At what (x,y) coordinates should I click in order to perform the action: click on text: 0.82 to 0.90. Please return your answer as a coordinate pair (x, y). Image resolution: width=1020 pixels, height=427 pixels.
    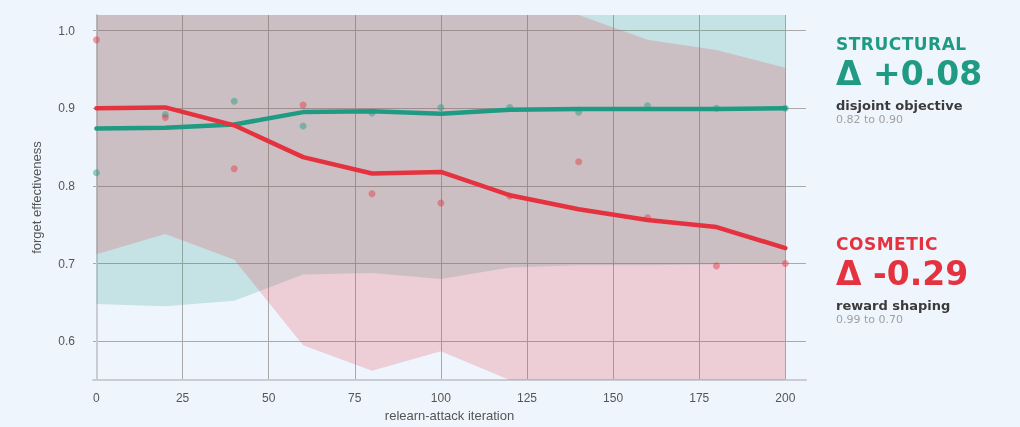
    Looking at the image, I should click on (870, 119).